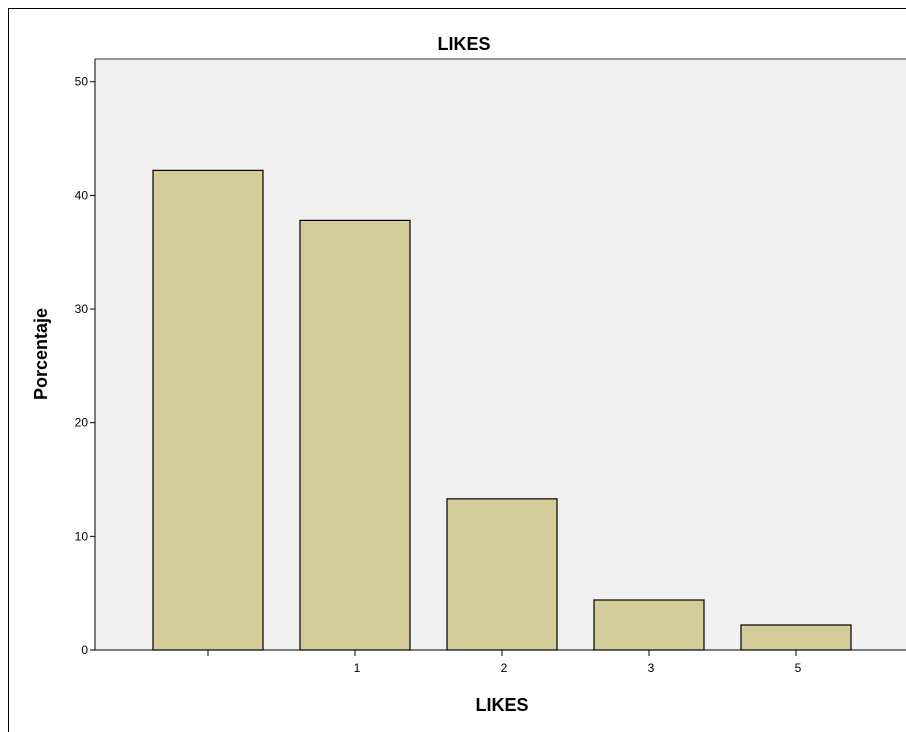 This screenshot has height=732, width=906. What do you see at coordinates (798, 668) in the screenshot?
I see `x-tick-label: 5` at bounding box center [798, 668].